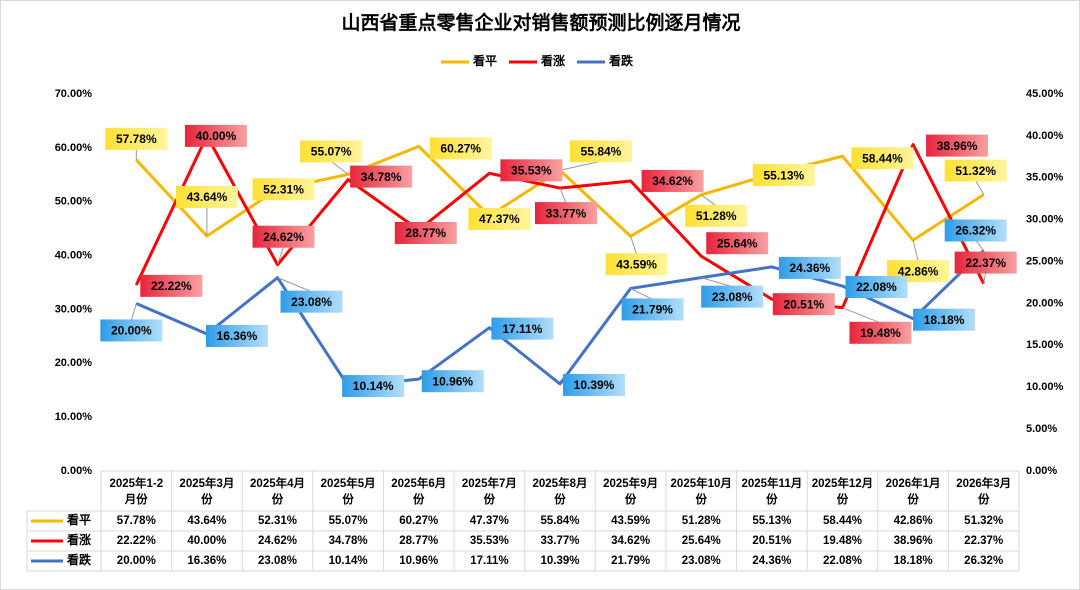  What do you see at coordinates (771, 541) in the screenshot?
I see `table-cell: 20.51%` at bounding box center [771, 541].